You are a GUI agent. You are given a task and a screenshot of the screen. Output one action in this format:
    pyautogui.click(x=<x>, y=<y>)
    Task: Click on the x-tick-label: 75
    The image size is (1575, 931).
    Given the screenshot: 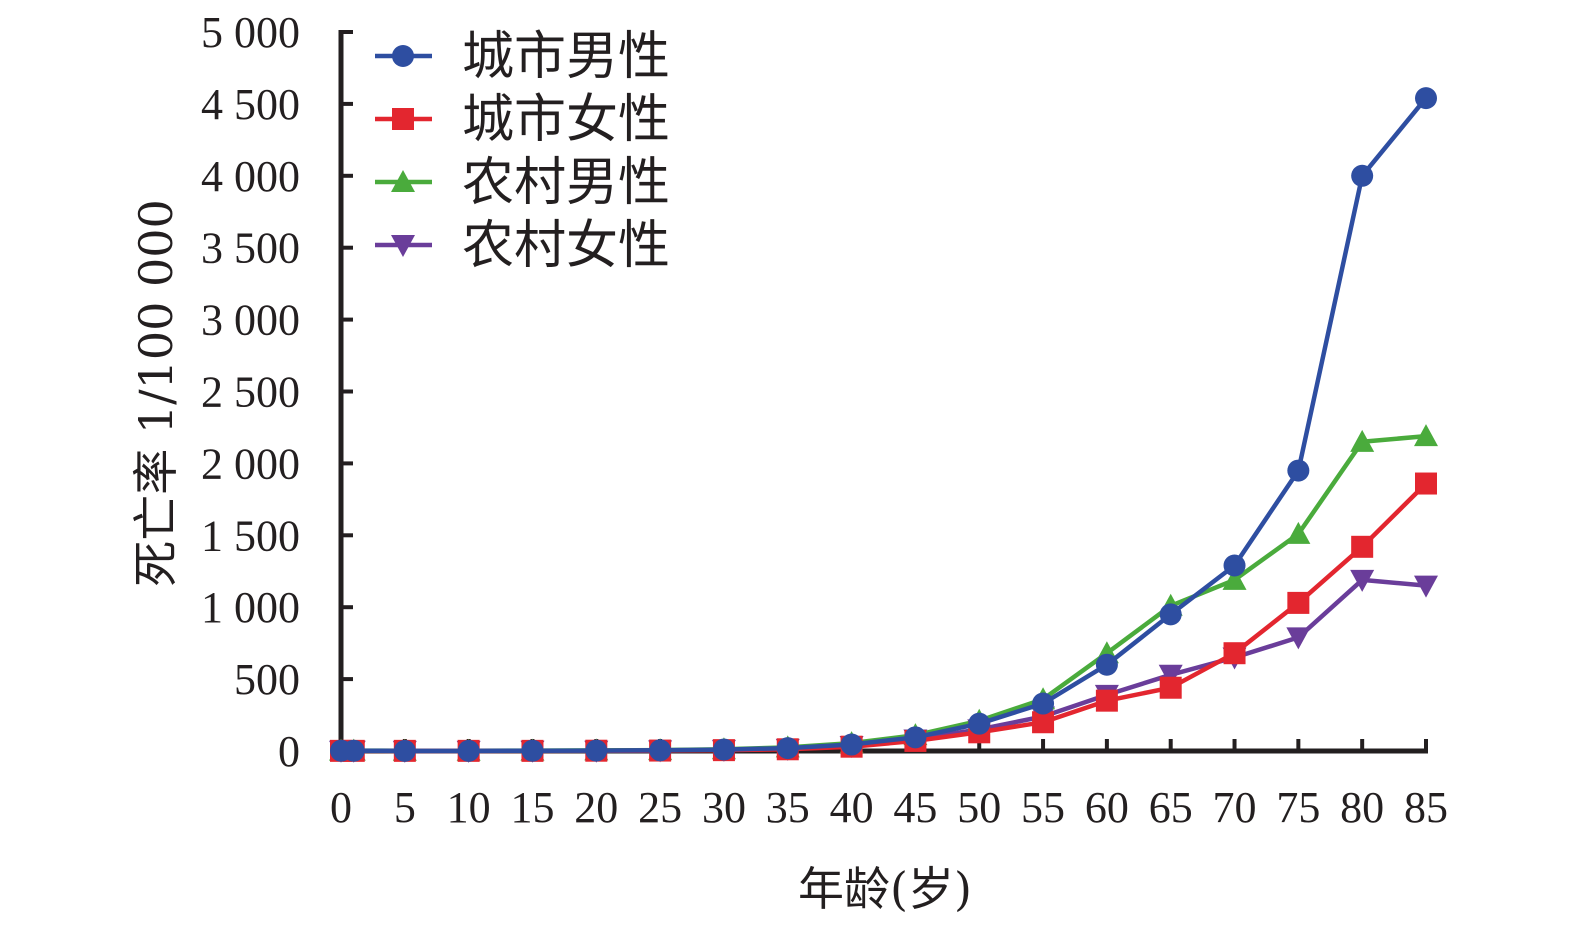 What is the action you would take?
    pyautogui.click(x=1298, y=807)
    